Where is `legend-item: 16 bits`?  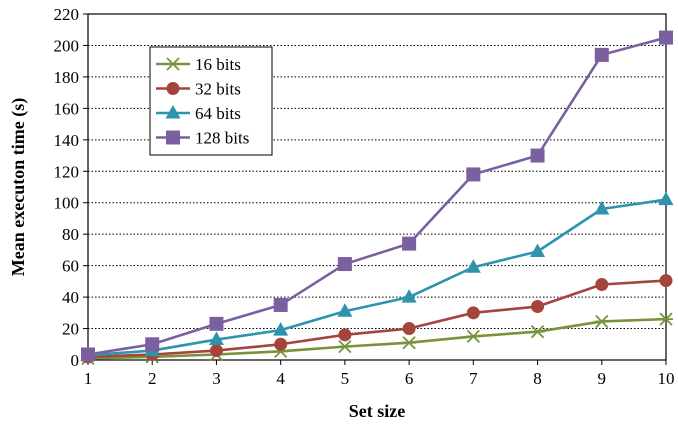 legend-item: 16 bits is located at coordinates (198, 64).